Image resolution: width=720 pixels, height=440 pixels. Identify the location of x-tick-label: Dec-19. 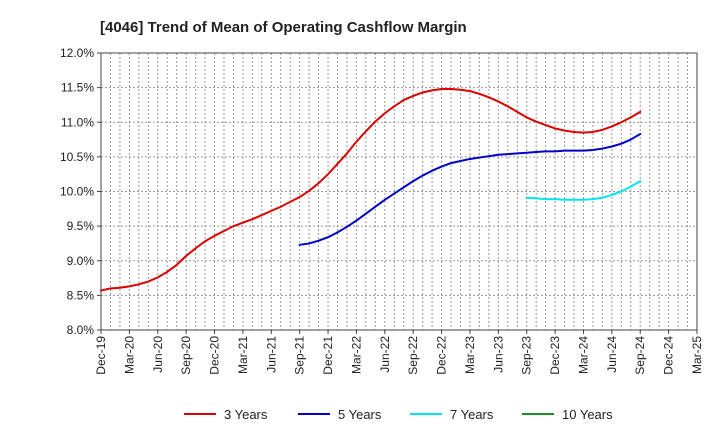
(101, 355).